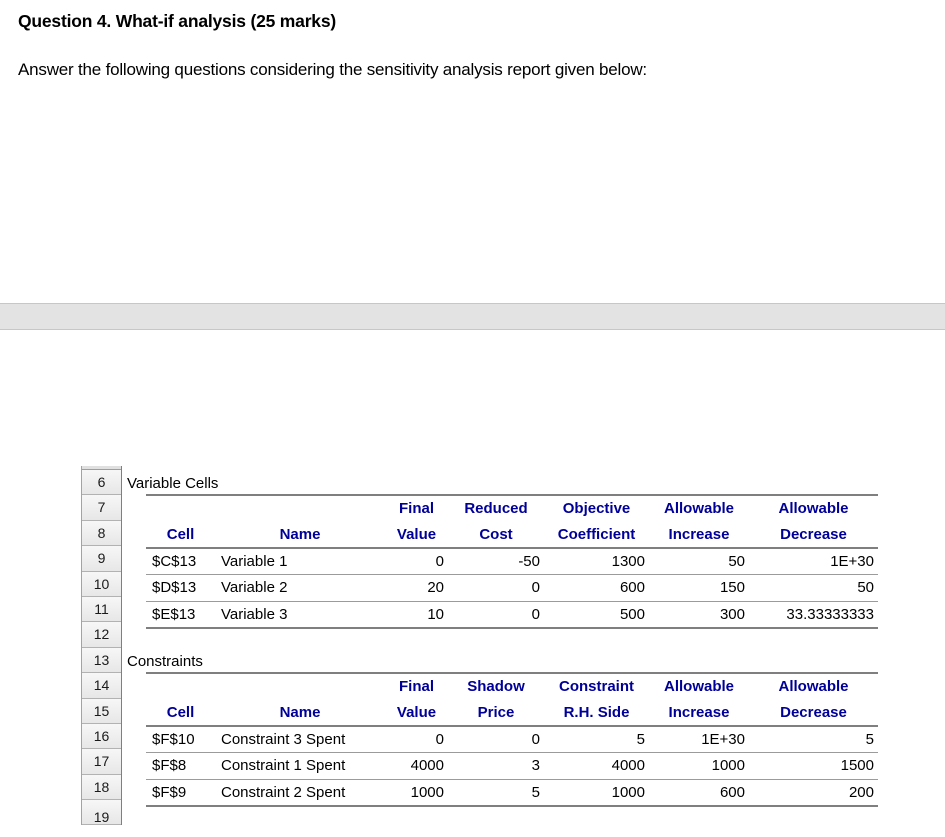 This screenshot has height=837, width=945. Describe the element at coordinates (169, 766) in the screenshot. I see `cell-ref: $F$8` at that location.